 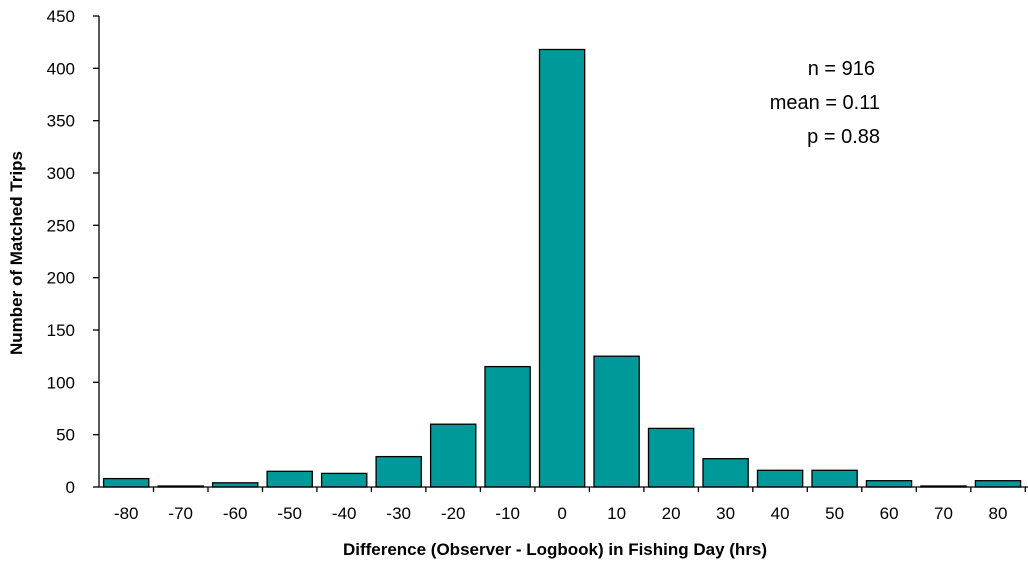 I want to click on bar--30, so click(x=398, y=471).